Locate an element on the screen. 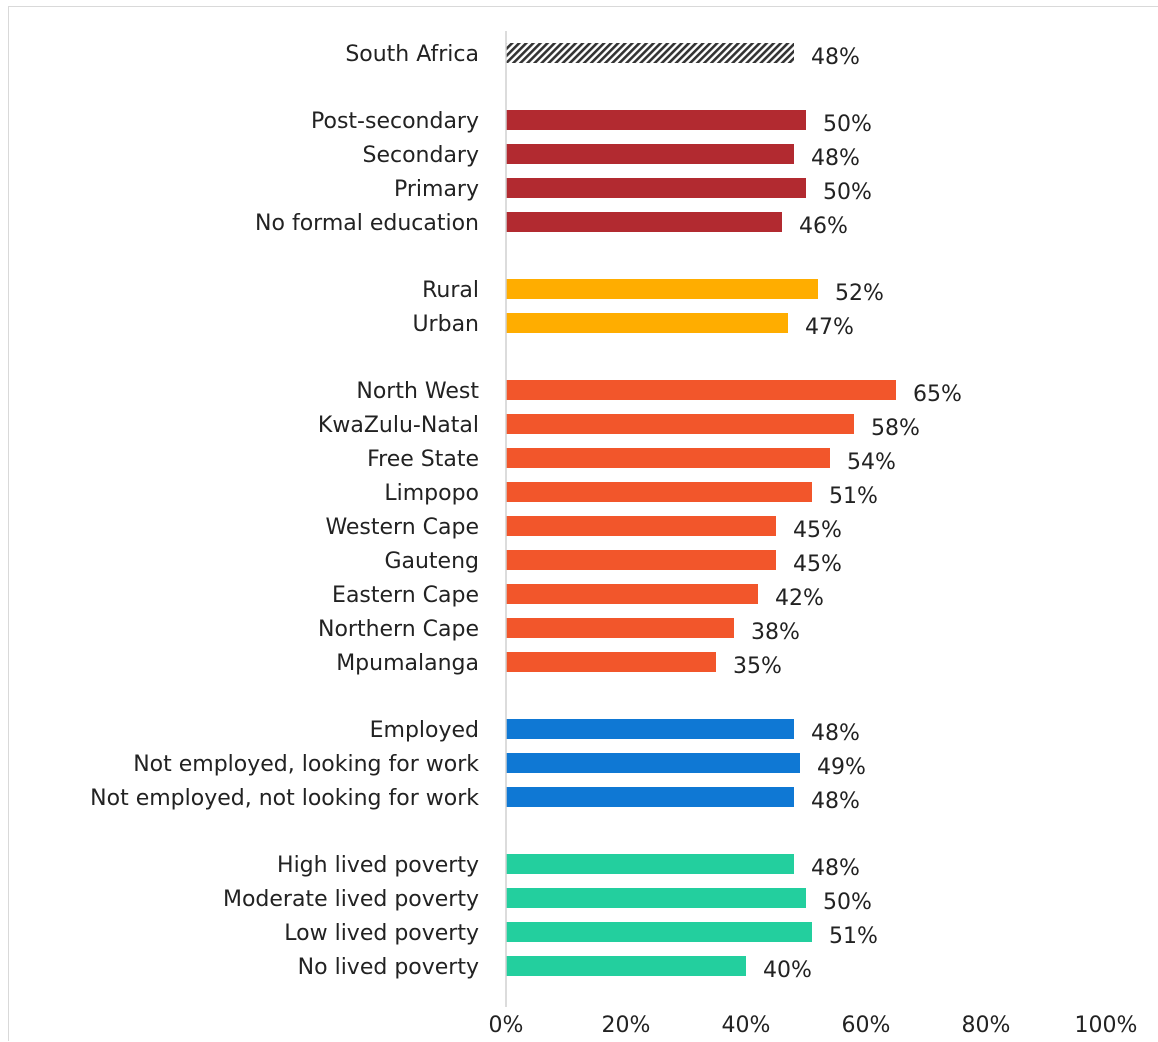 This screenshot has width=1158, height=1042. category-label: Urban is located at coordinates (445, 324).